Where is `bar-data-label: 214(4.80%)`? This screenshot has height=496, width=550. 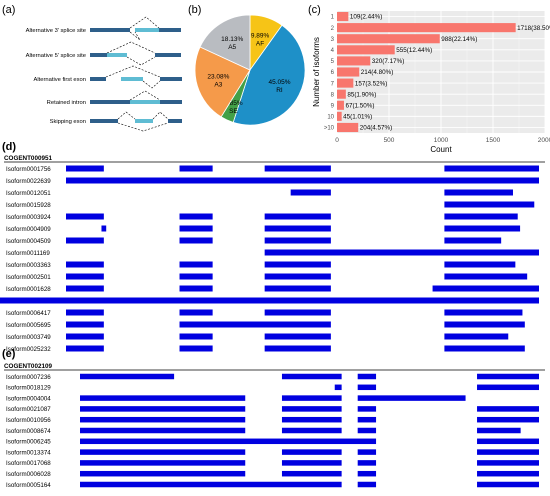
bar-data-label: 214(4.80%) is located at coordinates (377, 72).